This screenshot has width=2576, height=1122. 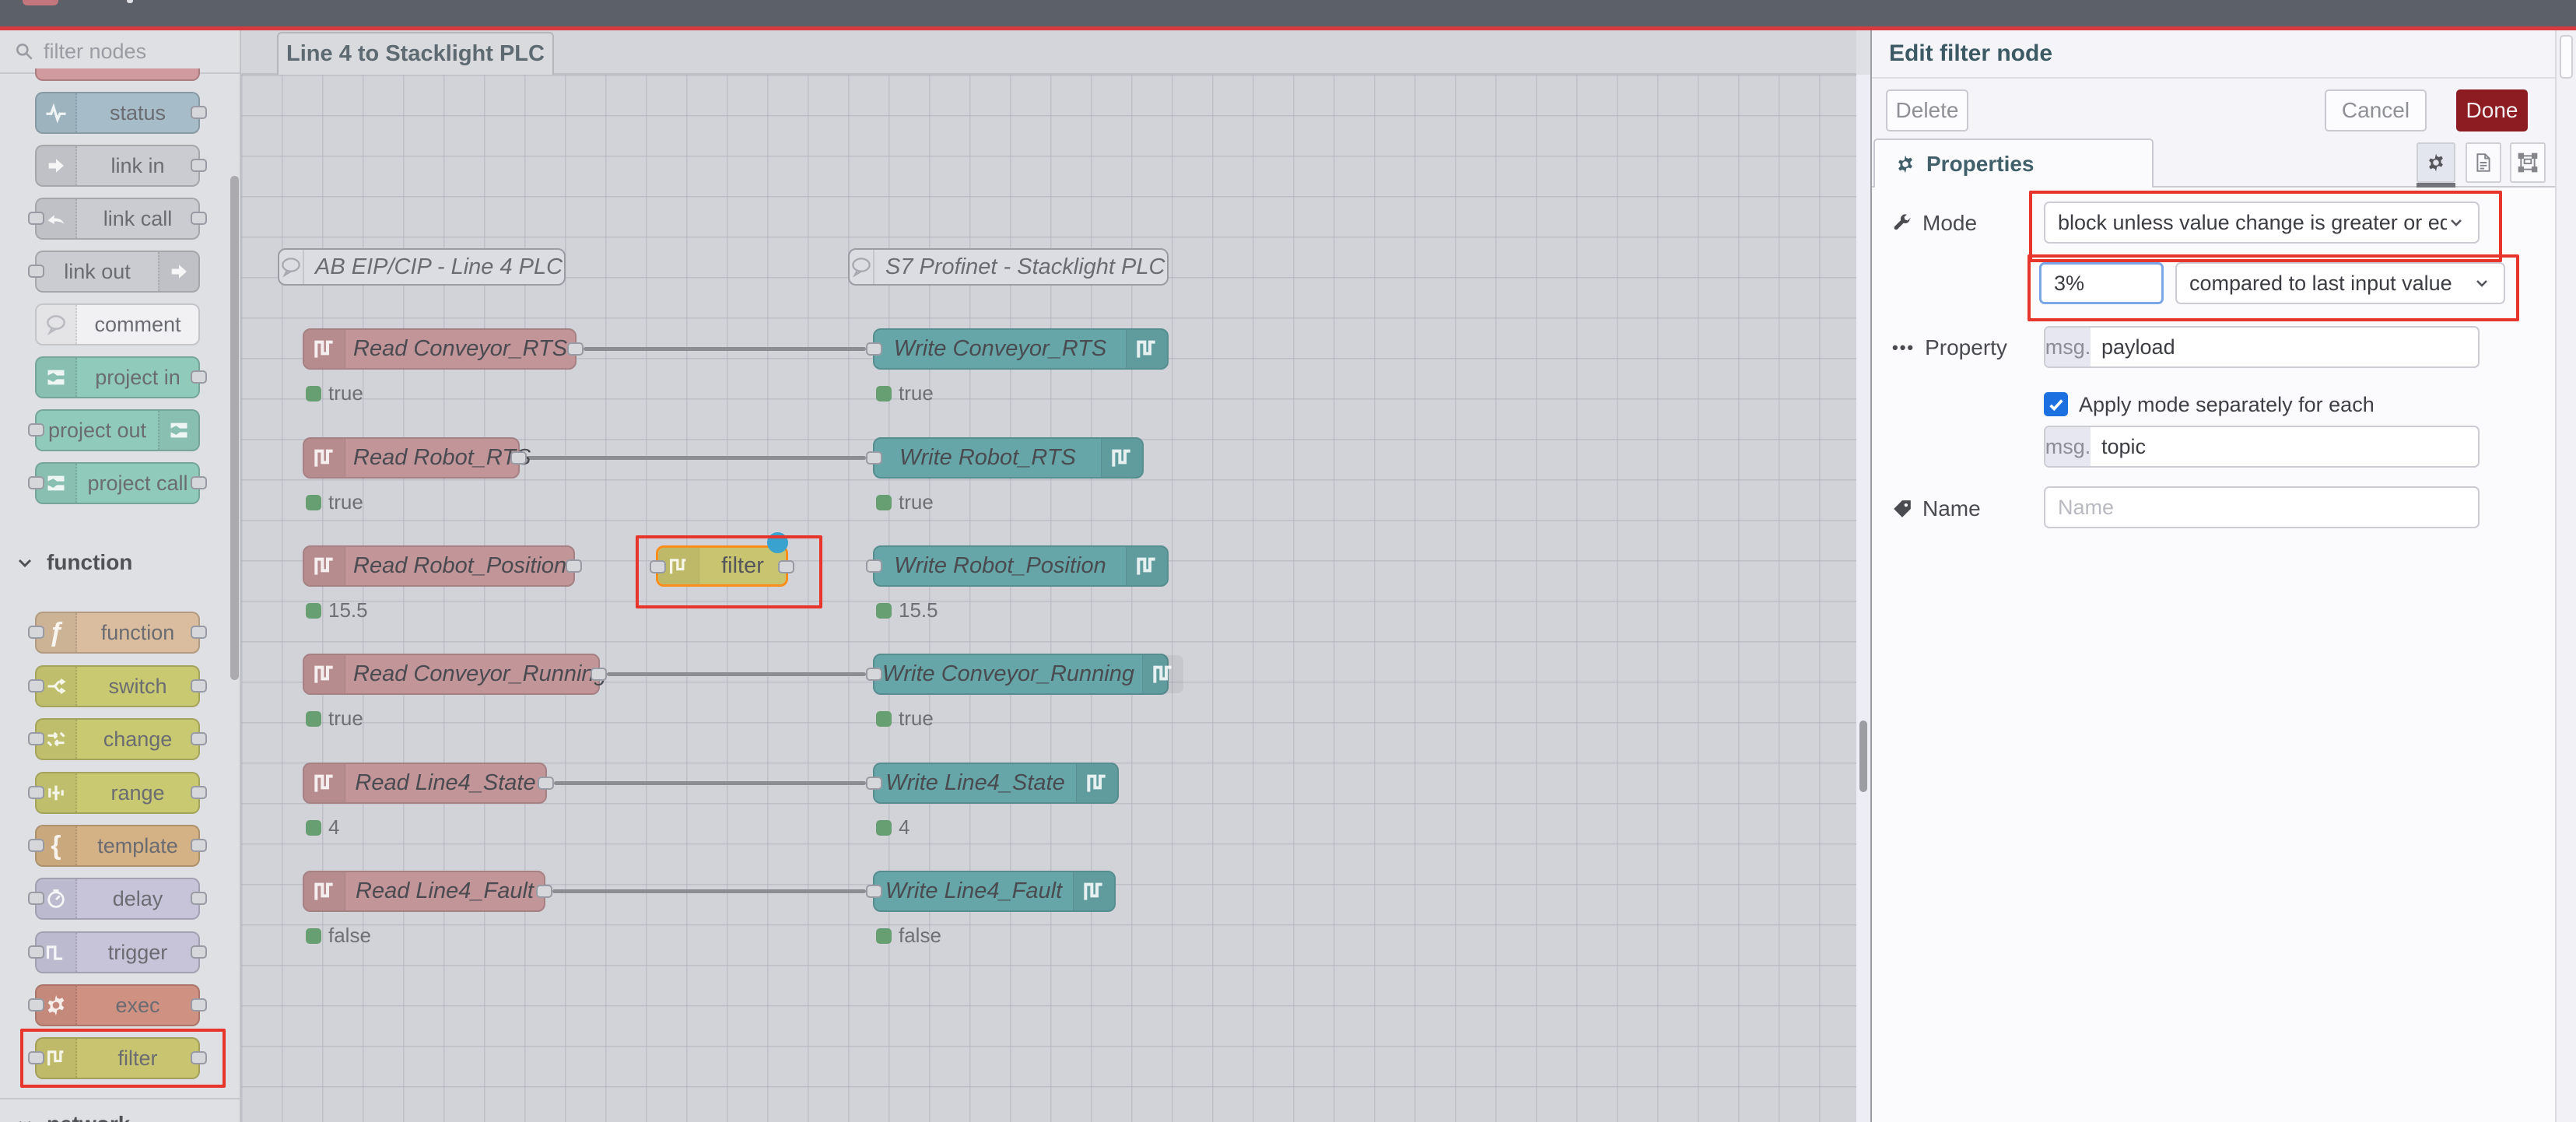 I want to click on palette-node-link-in: link in, so click(x=121, y=166).